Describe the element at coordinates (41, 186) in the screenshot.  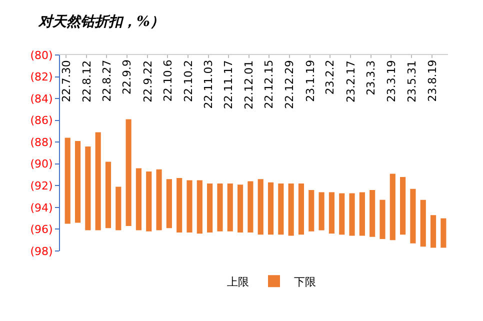
I see `y-tick-label: (92)` at that location.